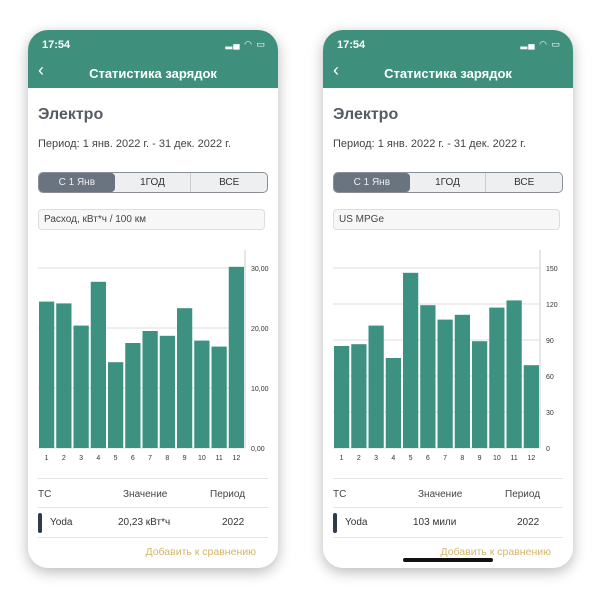 The height and width of the screenshot is (598, 600). Describe the element at coordinates (258, 449) in the screenshot. I see `y-tick-label: 0,00` at that location.